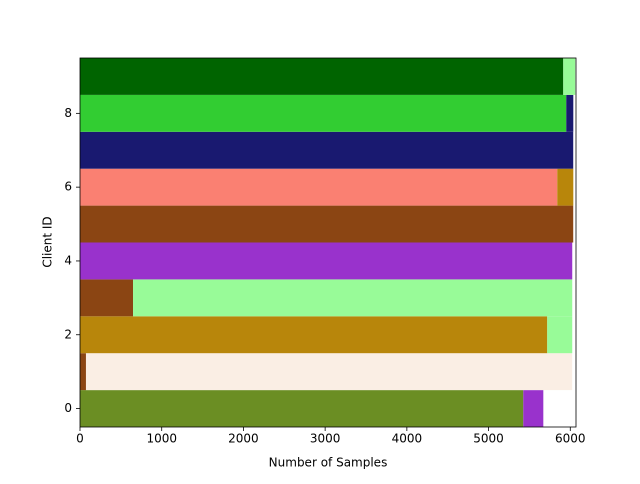 The height and width of the screenshot is (484, 640). What do you see at coordinates (161, 439) in the screenshot?
I see `x-tick-label: 1000` at bounding box center [161, 439].